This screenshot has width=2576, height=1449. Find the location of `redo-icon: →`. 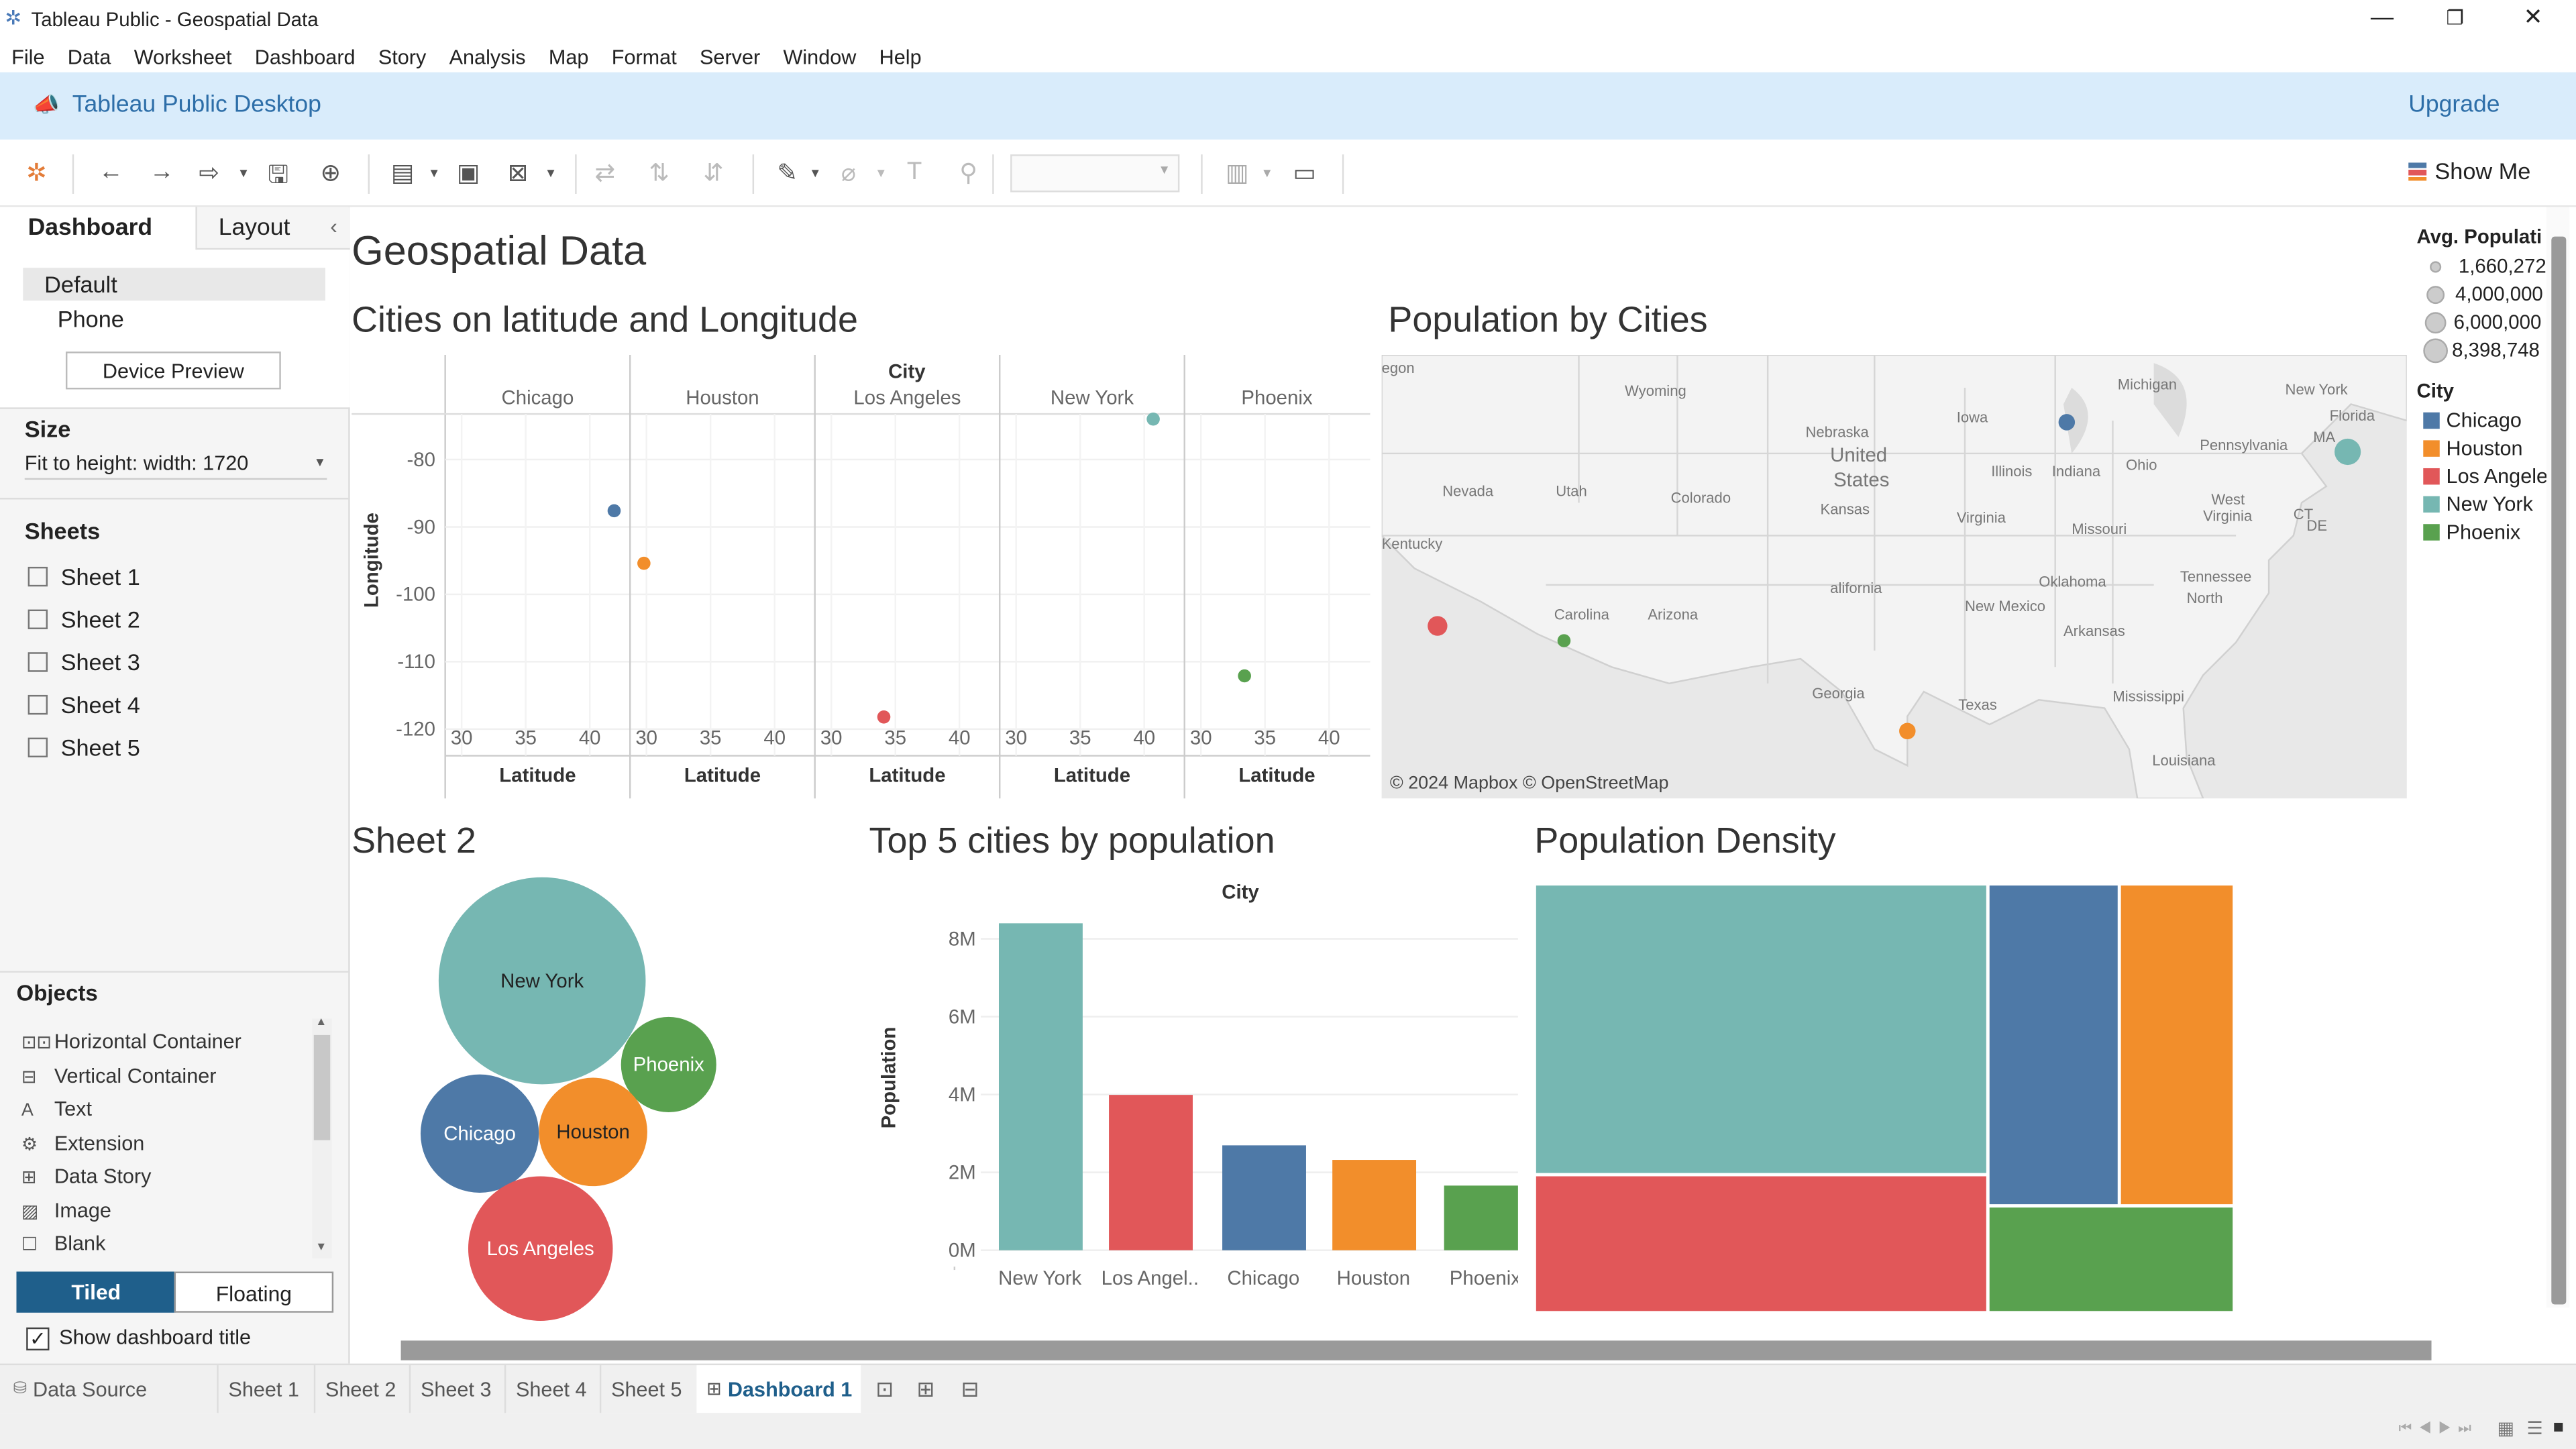

redo-icon: → is located at coordinates (161, 172).